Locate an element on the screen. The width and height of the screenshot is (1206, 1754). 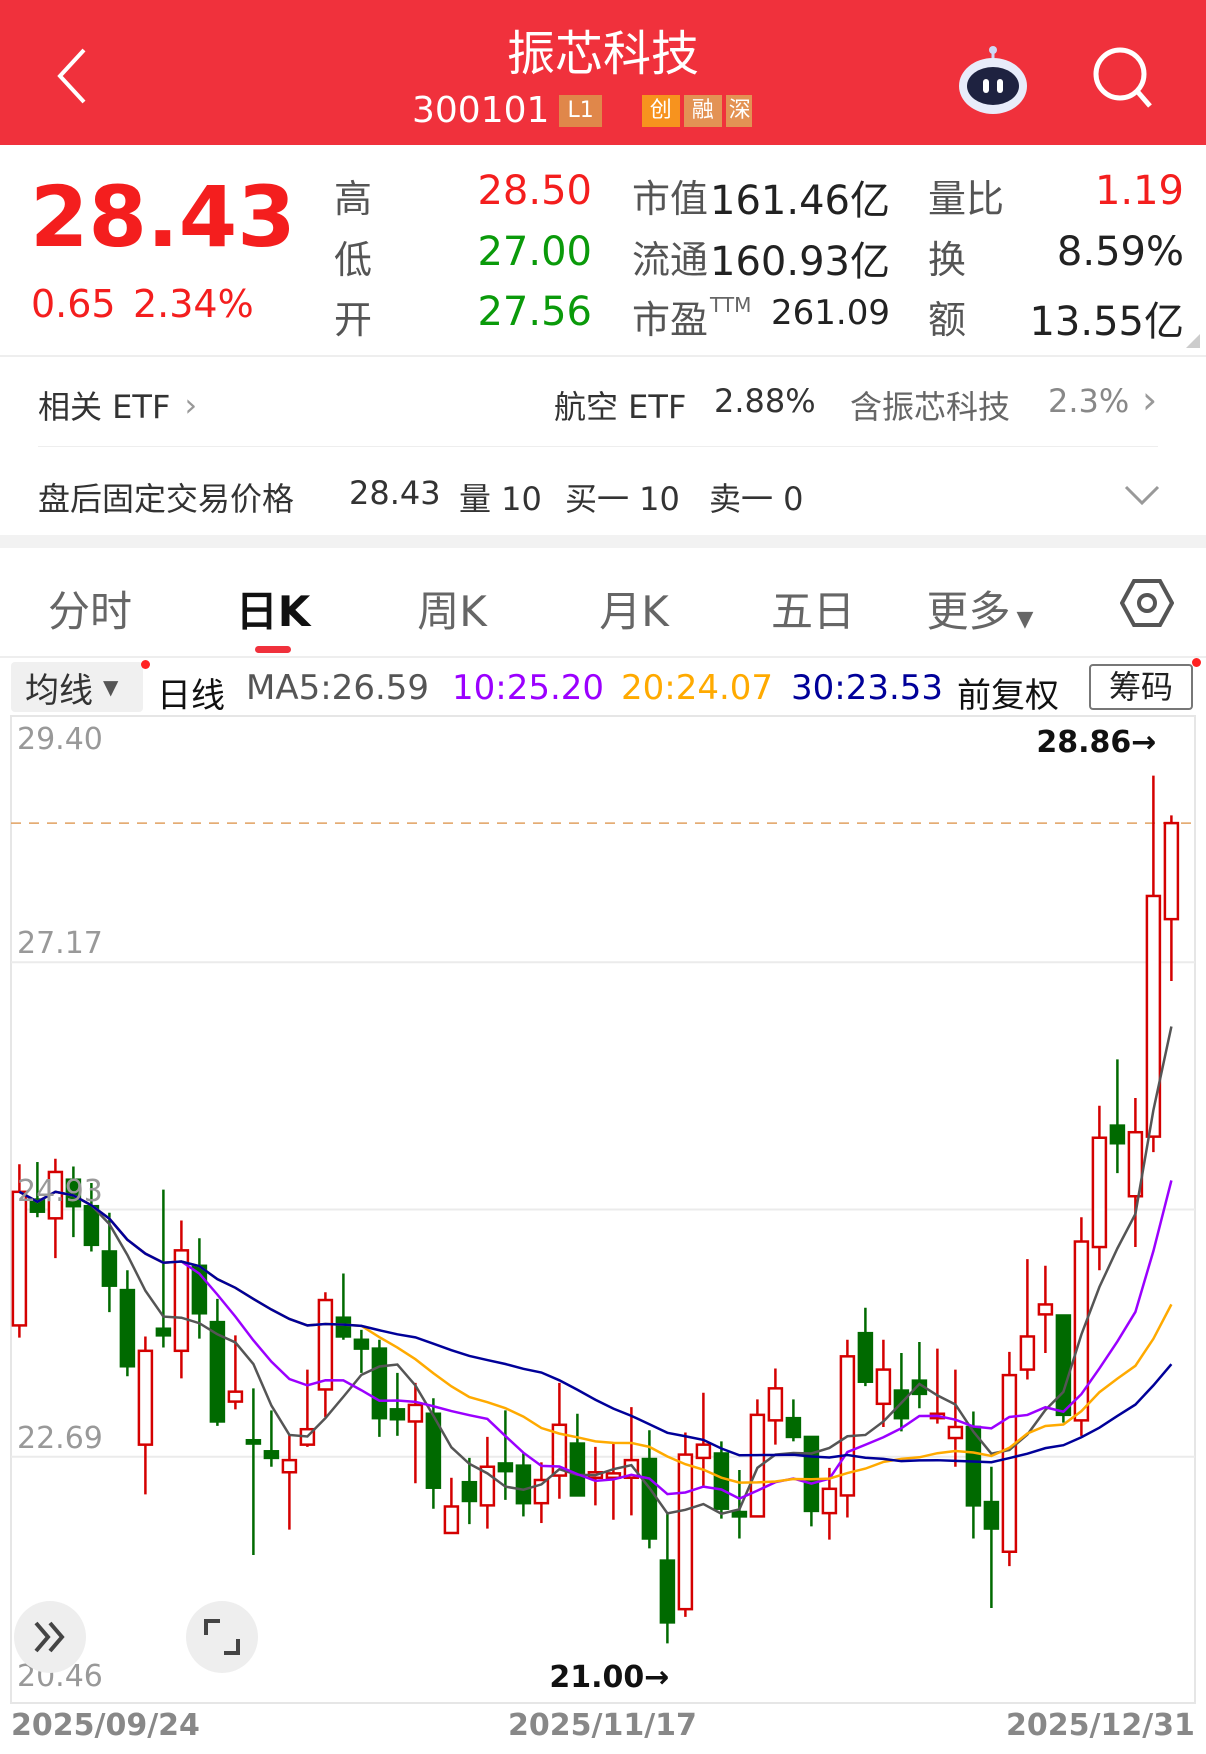
stat-value: 261.09 is located at coordinates (830, 313).